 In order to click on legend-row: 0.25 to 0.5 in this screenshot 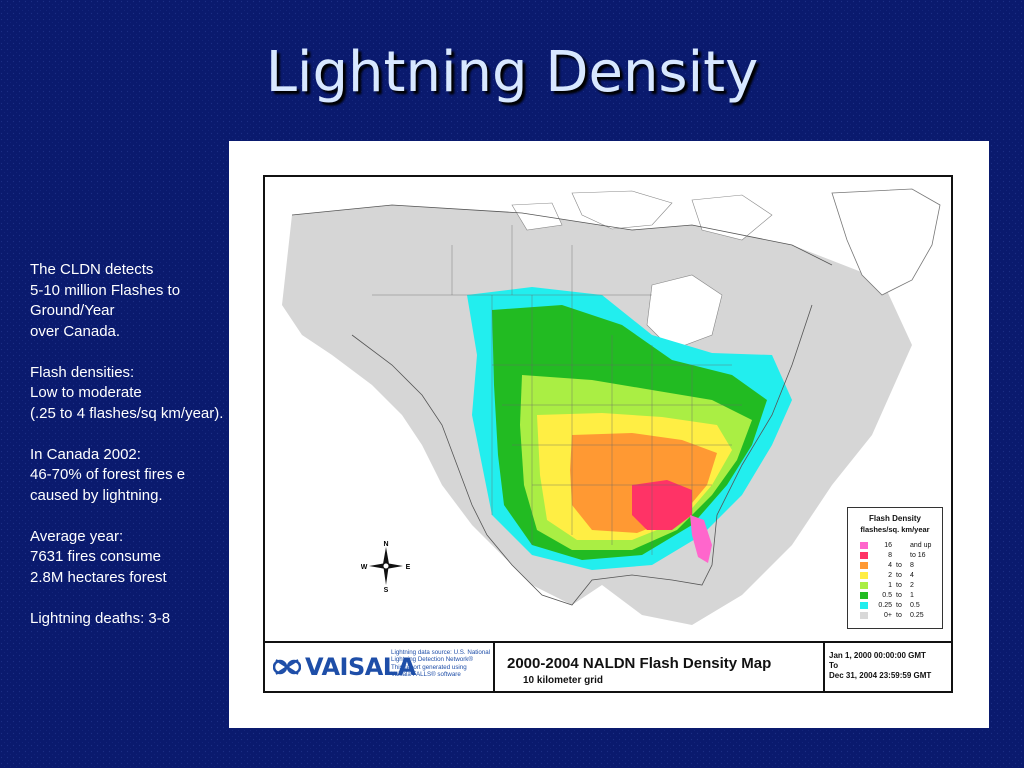, I will do `click(900, 606)`.